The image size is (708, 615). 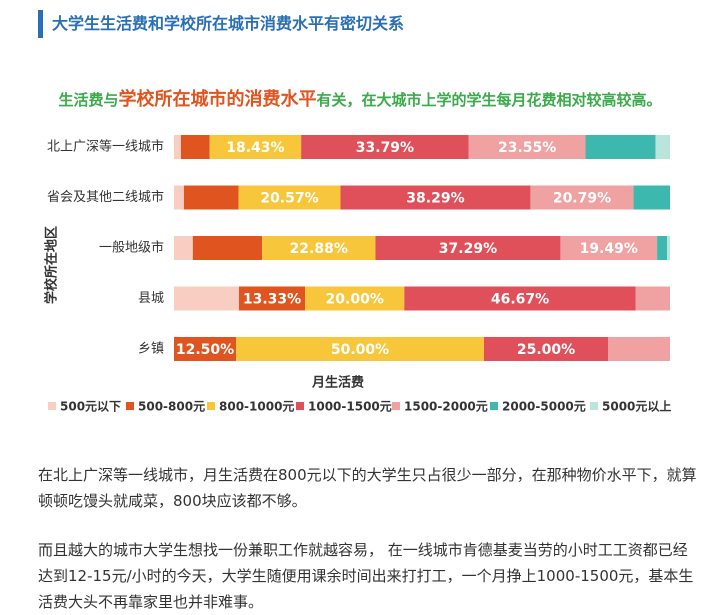 I want to click on legend-label: 1500-2000元, so click(x=446, y=407).